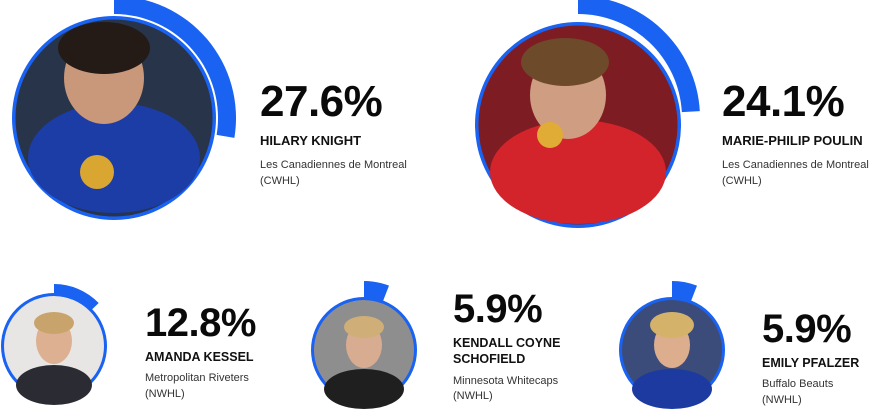 This screenshot has height=409, width=873. I want to click on player-card-emily-pfalzer: 5.9% EMILY PFALZER Buffalo Beauts (NWHL), so click(744, 342).